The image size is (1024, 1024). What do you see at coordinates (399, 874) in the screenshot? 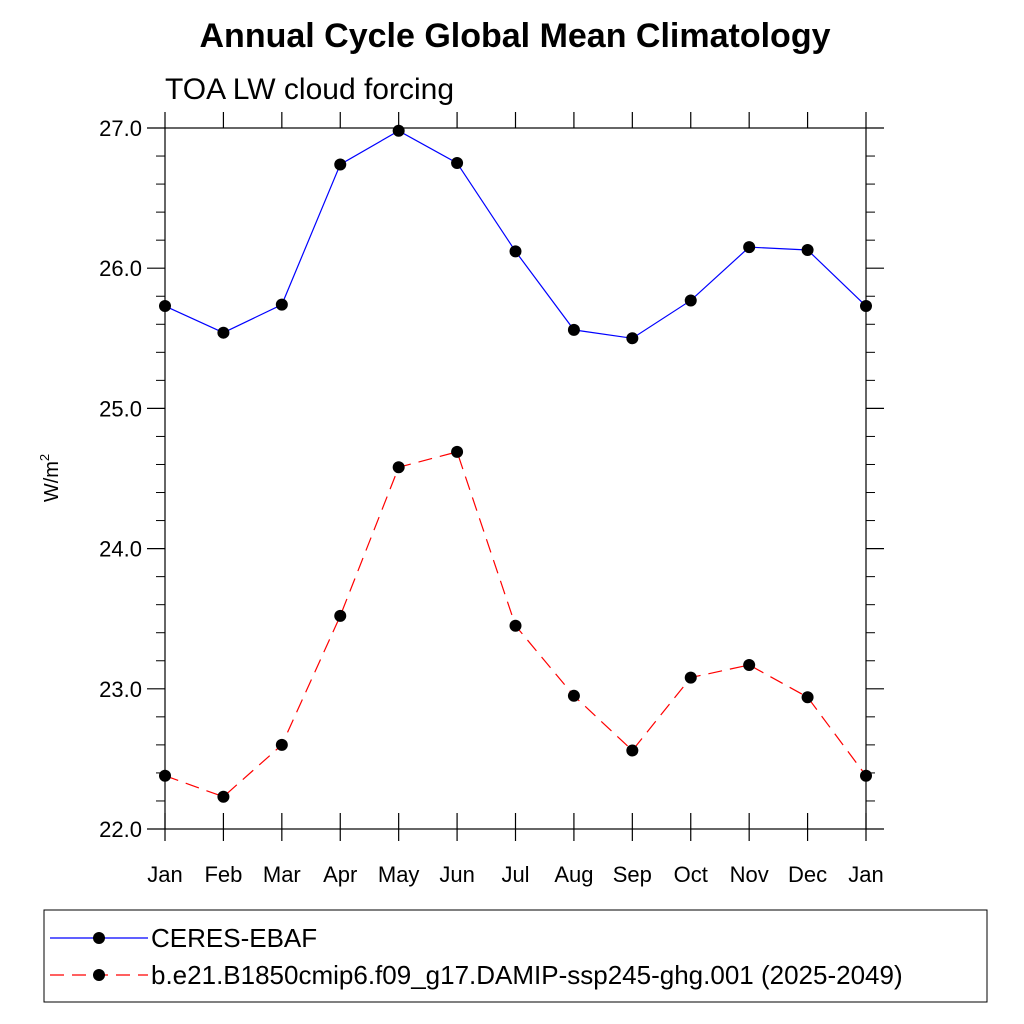
I see `x-tick-label: May` at bounding box center [399, 874].